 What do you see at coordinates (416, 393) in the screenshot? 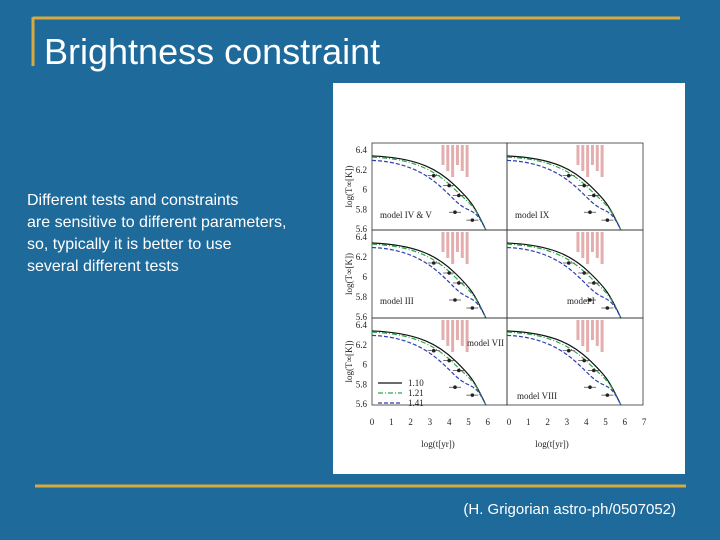
I see `legend-label: 1.21` at bounding box center [416, 393].